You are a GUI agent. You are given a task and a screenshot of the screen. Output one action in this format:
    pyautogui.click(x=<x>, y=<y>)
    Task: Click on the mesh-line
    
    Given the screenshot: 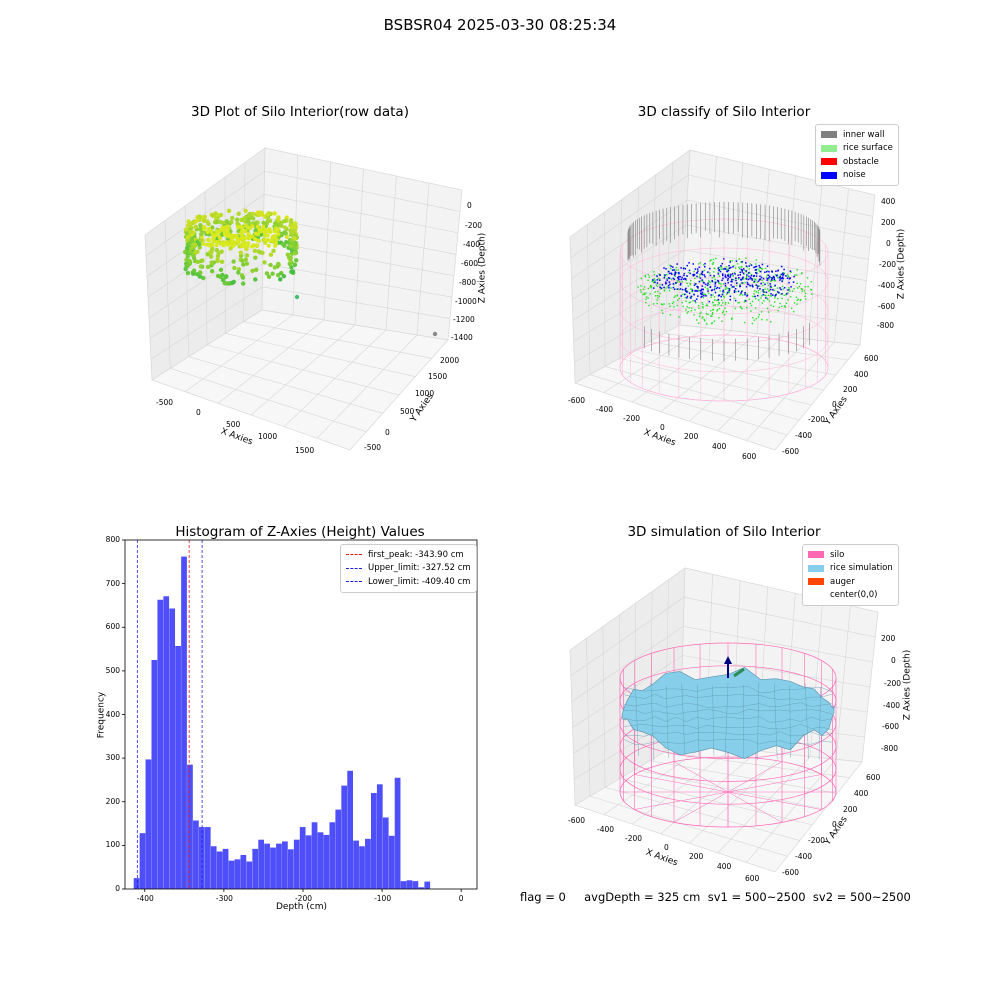 What is the action you would take?
    pyautogui.click(x=776, y=721)
    